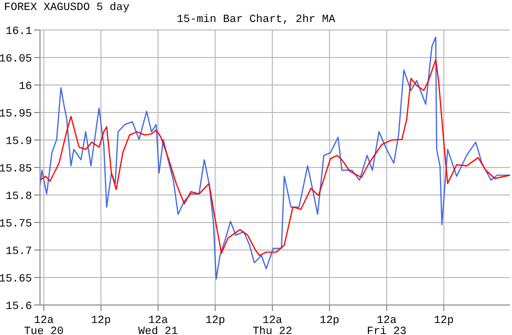 The height and width of the screenshot is (335, 512). What do you see at coordinates (19, 306) in the screenshot?
I see `y-tick-label: 15.6` at bounding box center [19, 306].